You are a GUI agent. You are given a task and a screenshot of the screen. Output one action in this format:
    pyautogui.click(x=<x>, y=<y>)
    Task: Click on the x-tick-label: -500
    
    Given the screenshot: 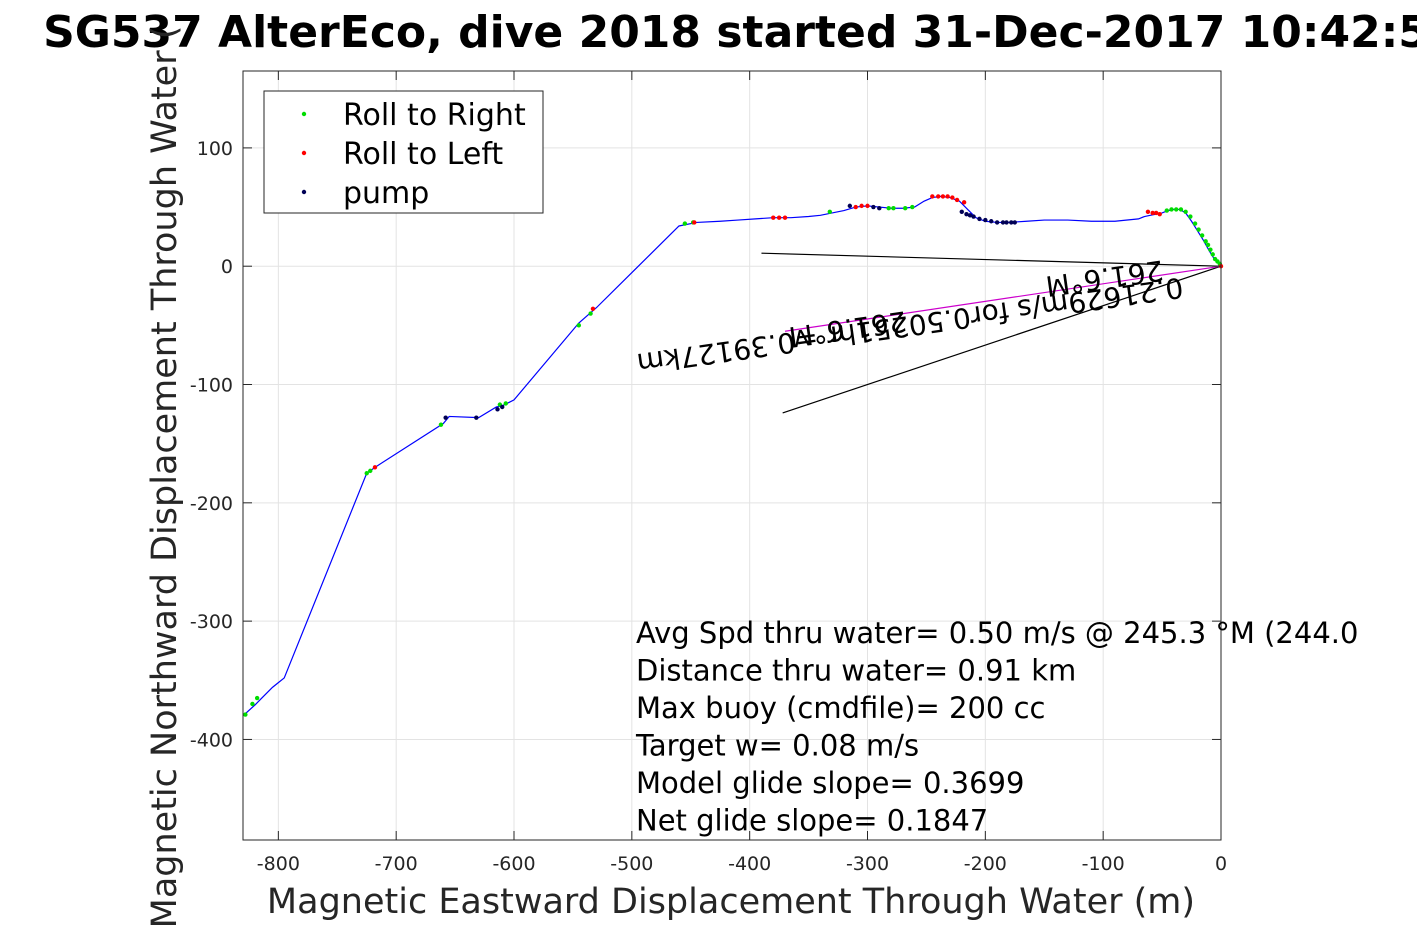 What is the action you would take?
    pyautogui.click(x=631, y=864)
    